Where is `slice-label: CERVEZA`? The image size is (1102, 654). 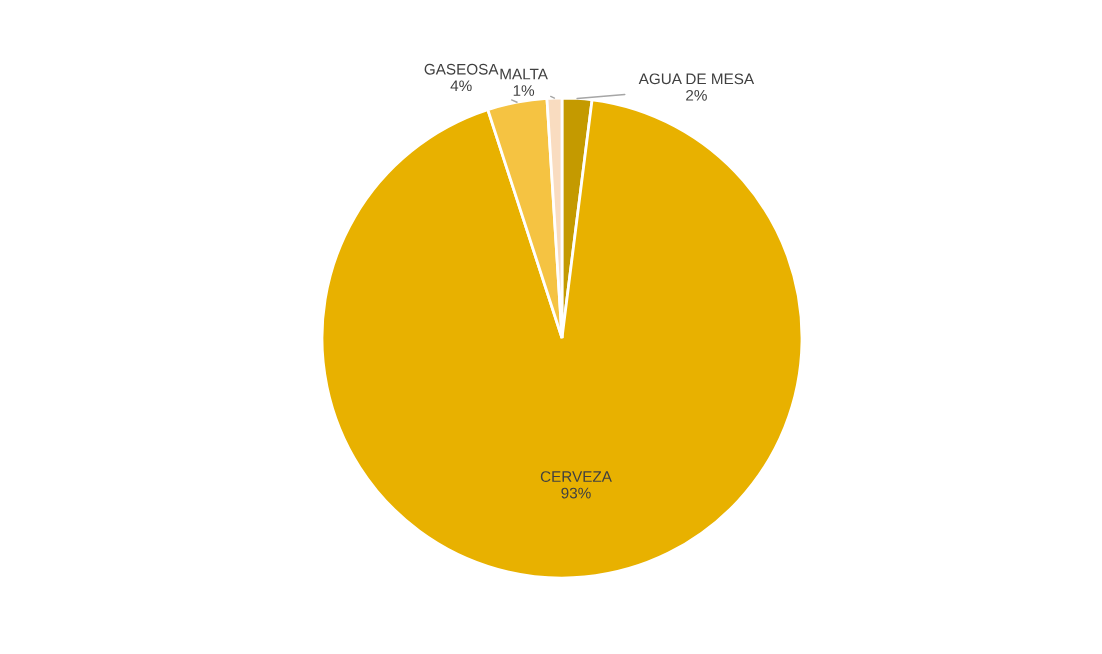 slice-label: CERVEZA is located at coordinates (576, 477).